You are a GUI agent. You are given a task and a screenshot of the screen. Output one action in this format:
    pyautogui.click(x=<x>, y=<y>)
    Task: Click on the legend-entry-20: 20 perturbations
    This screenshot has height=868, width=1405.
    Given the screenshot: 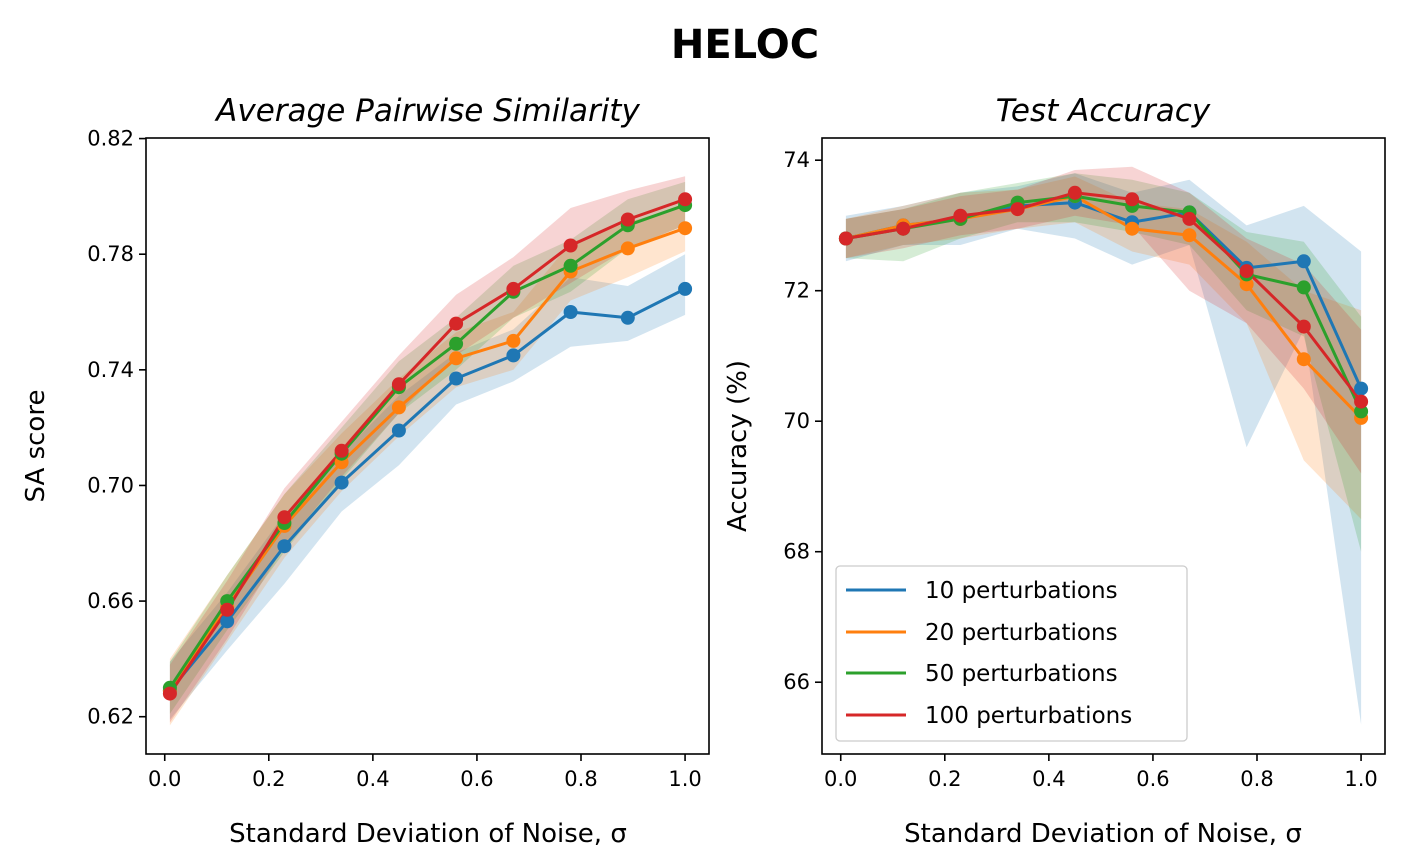 What is the action you would take?
    pyautogui.click(x=982, y=633)
    